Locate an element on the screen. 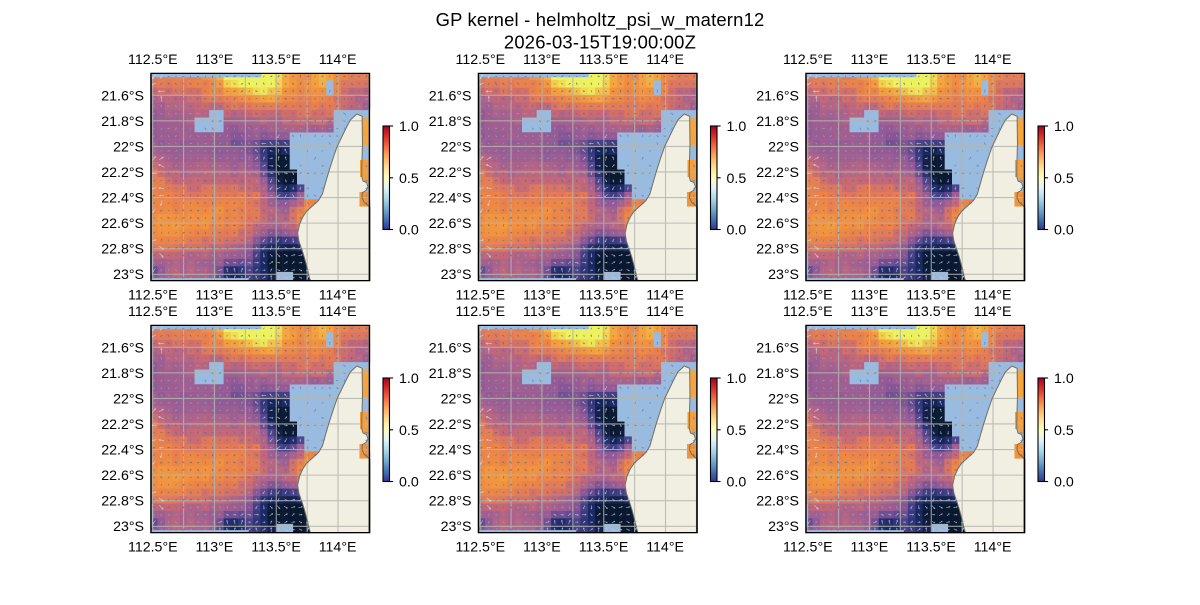  svg-text: 2026-03-15T19:00:00Z is located at coordinates (600, 42).